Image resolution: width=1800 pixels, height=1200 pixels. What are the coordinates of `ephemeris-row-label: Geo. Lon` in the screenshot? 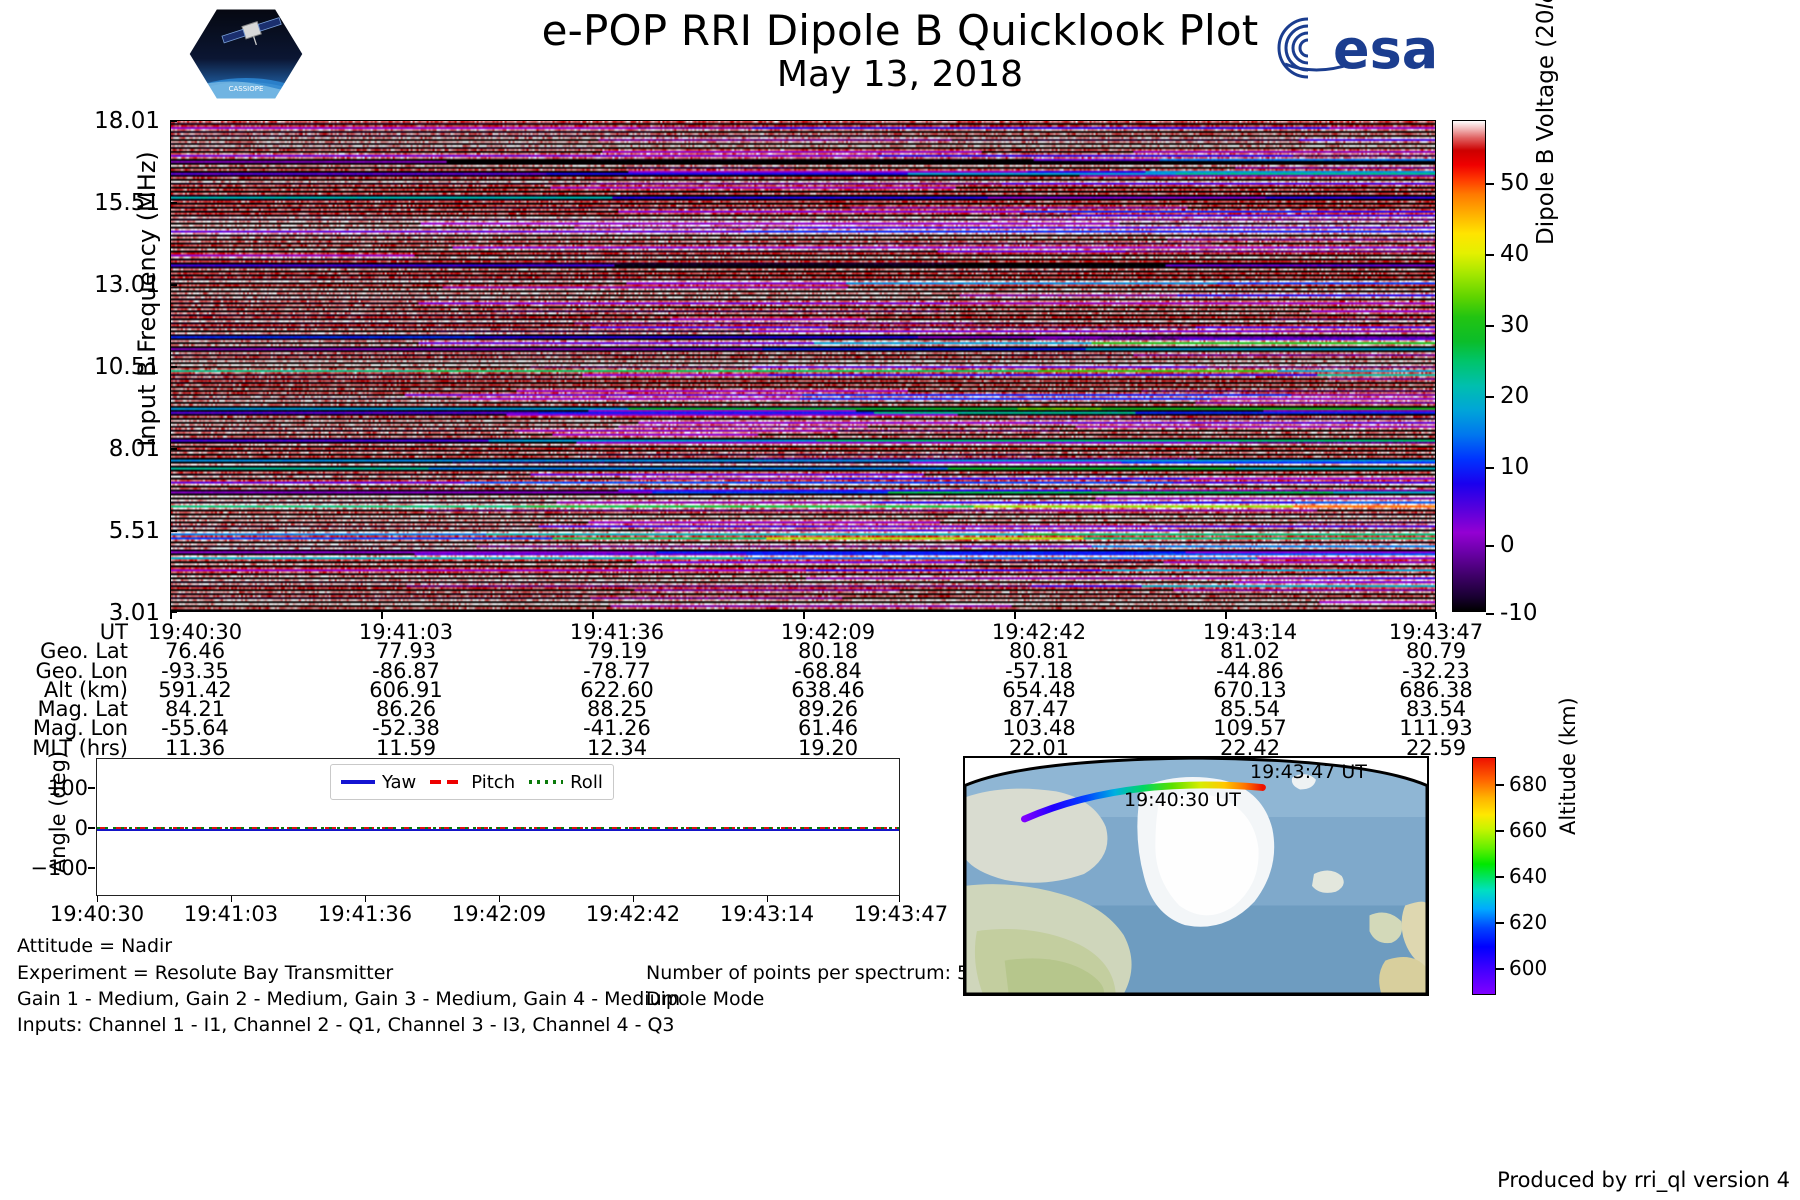 It's located at (81, 670).